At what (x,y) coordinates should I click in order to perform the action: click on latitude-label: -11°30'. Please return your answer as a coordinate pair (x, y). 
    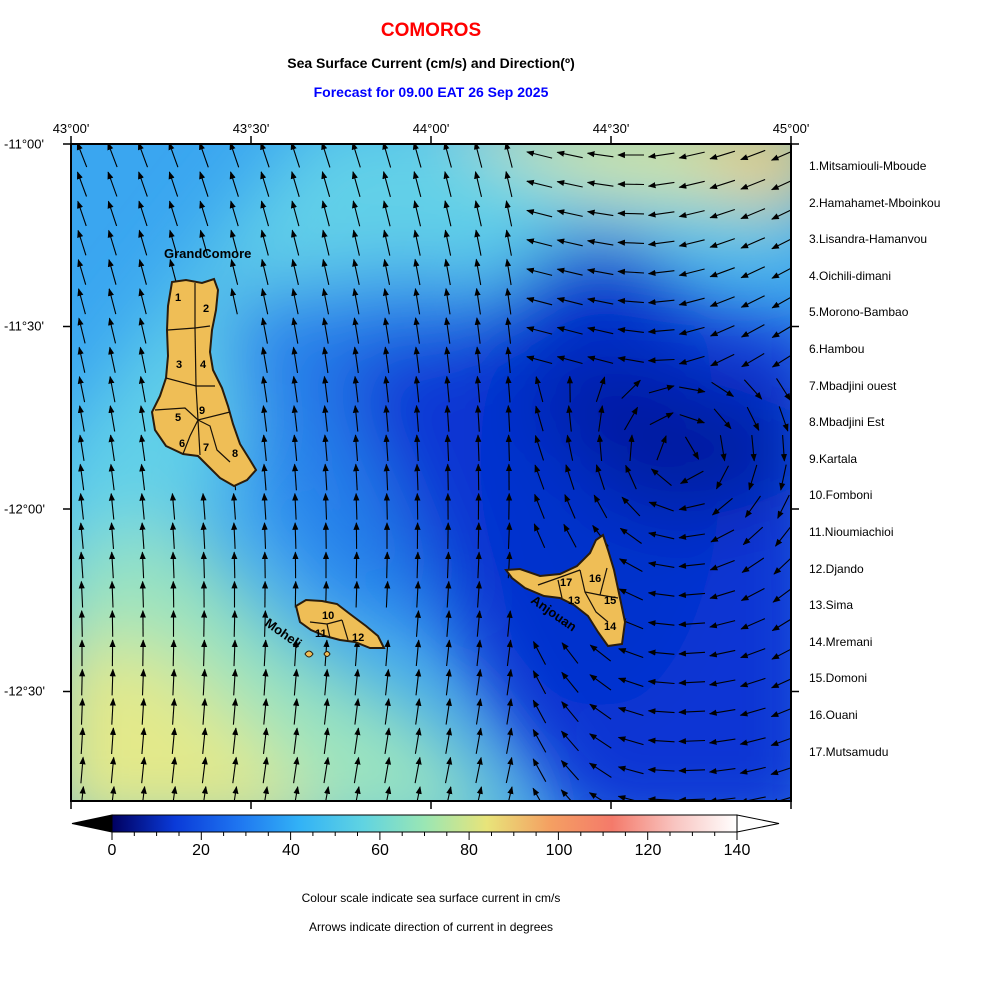
    Looking at the image, I should click on (24, 326).